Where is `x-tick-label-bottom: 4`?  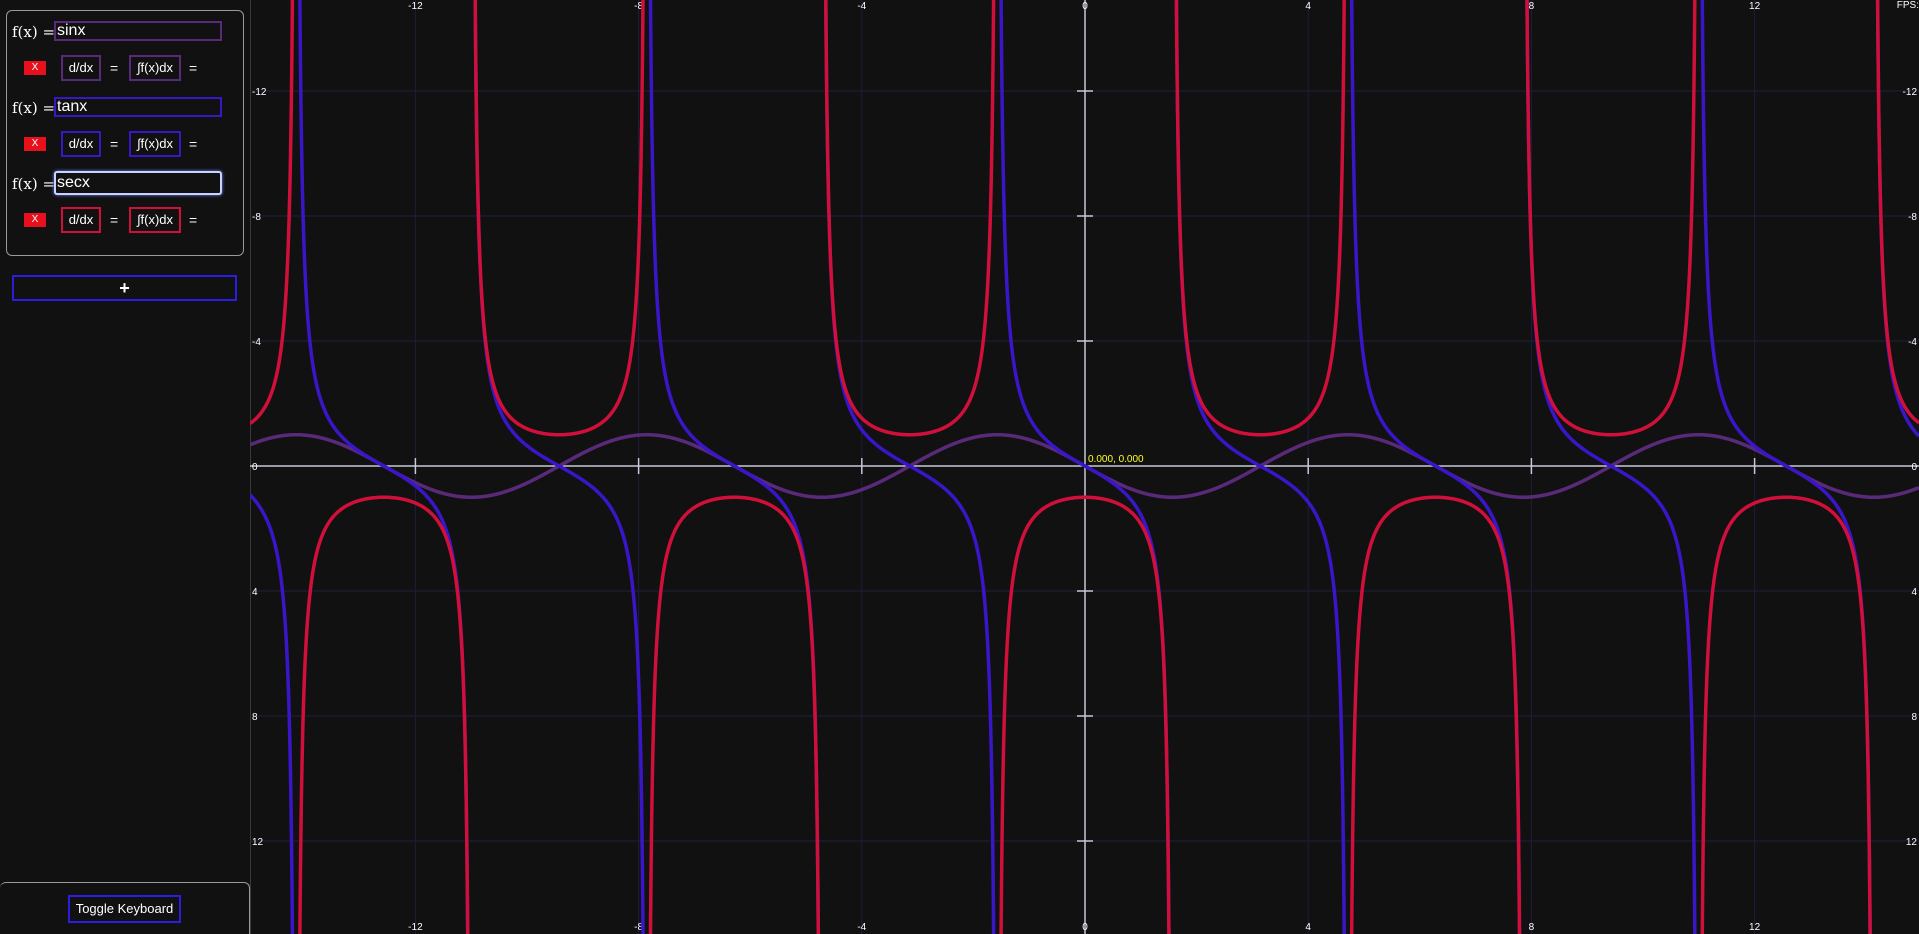 x-tick-label-bottom: 4 is located at coordinates (1308, 927).